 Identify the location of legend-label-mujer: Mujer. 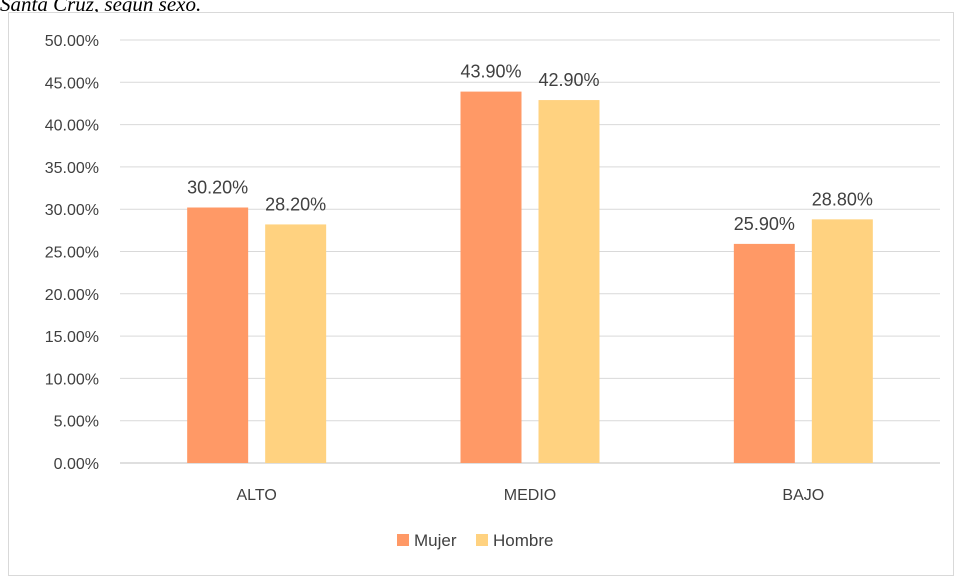
(435, 540).